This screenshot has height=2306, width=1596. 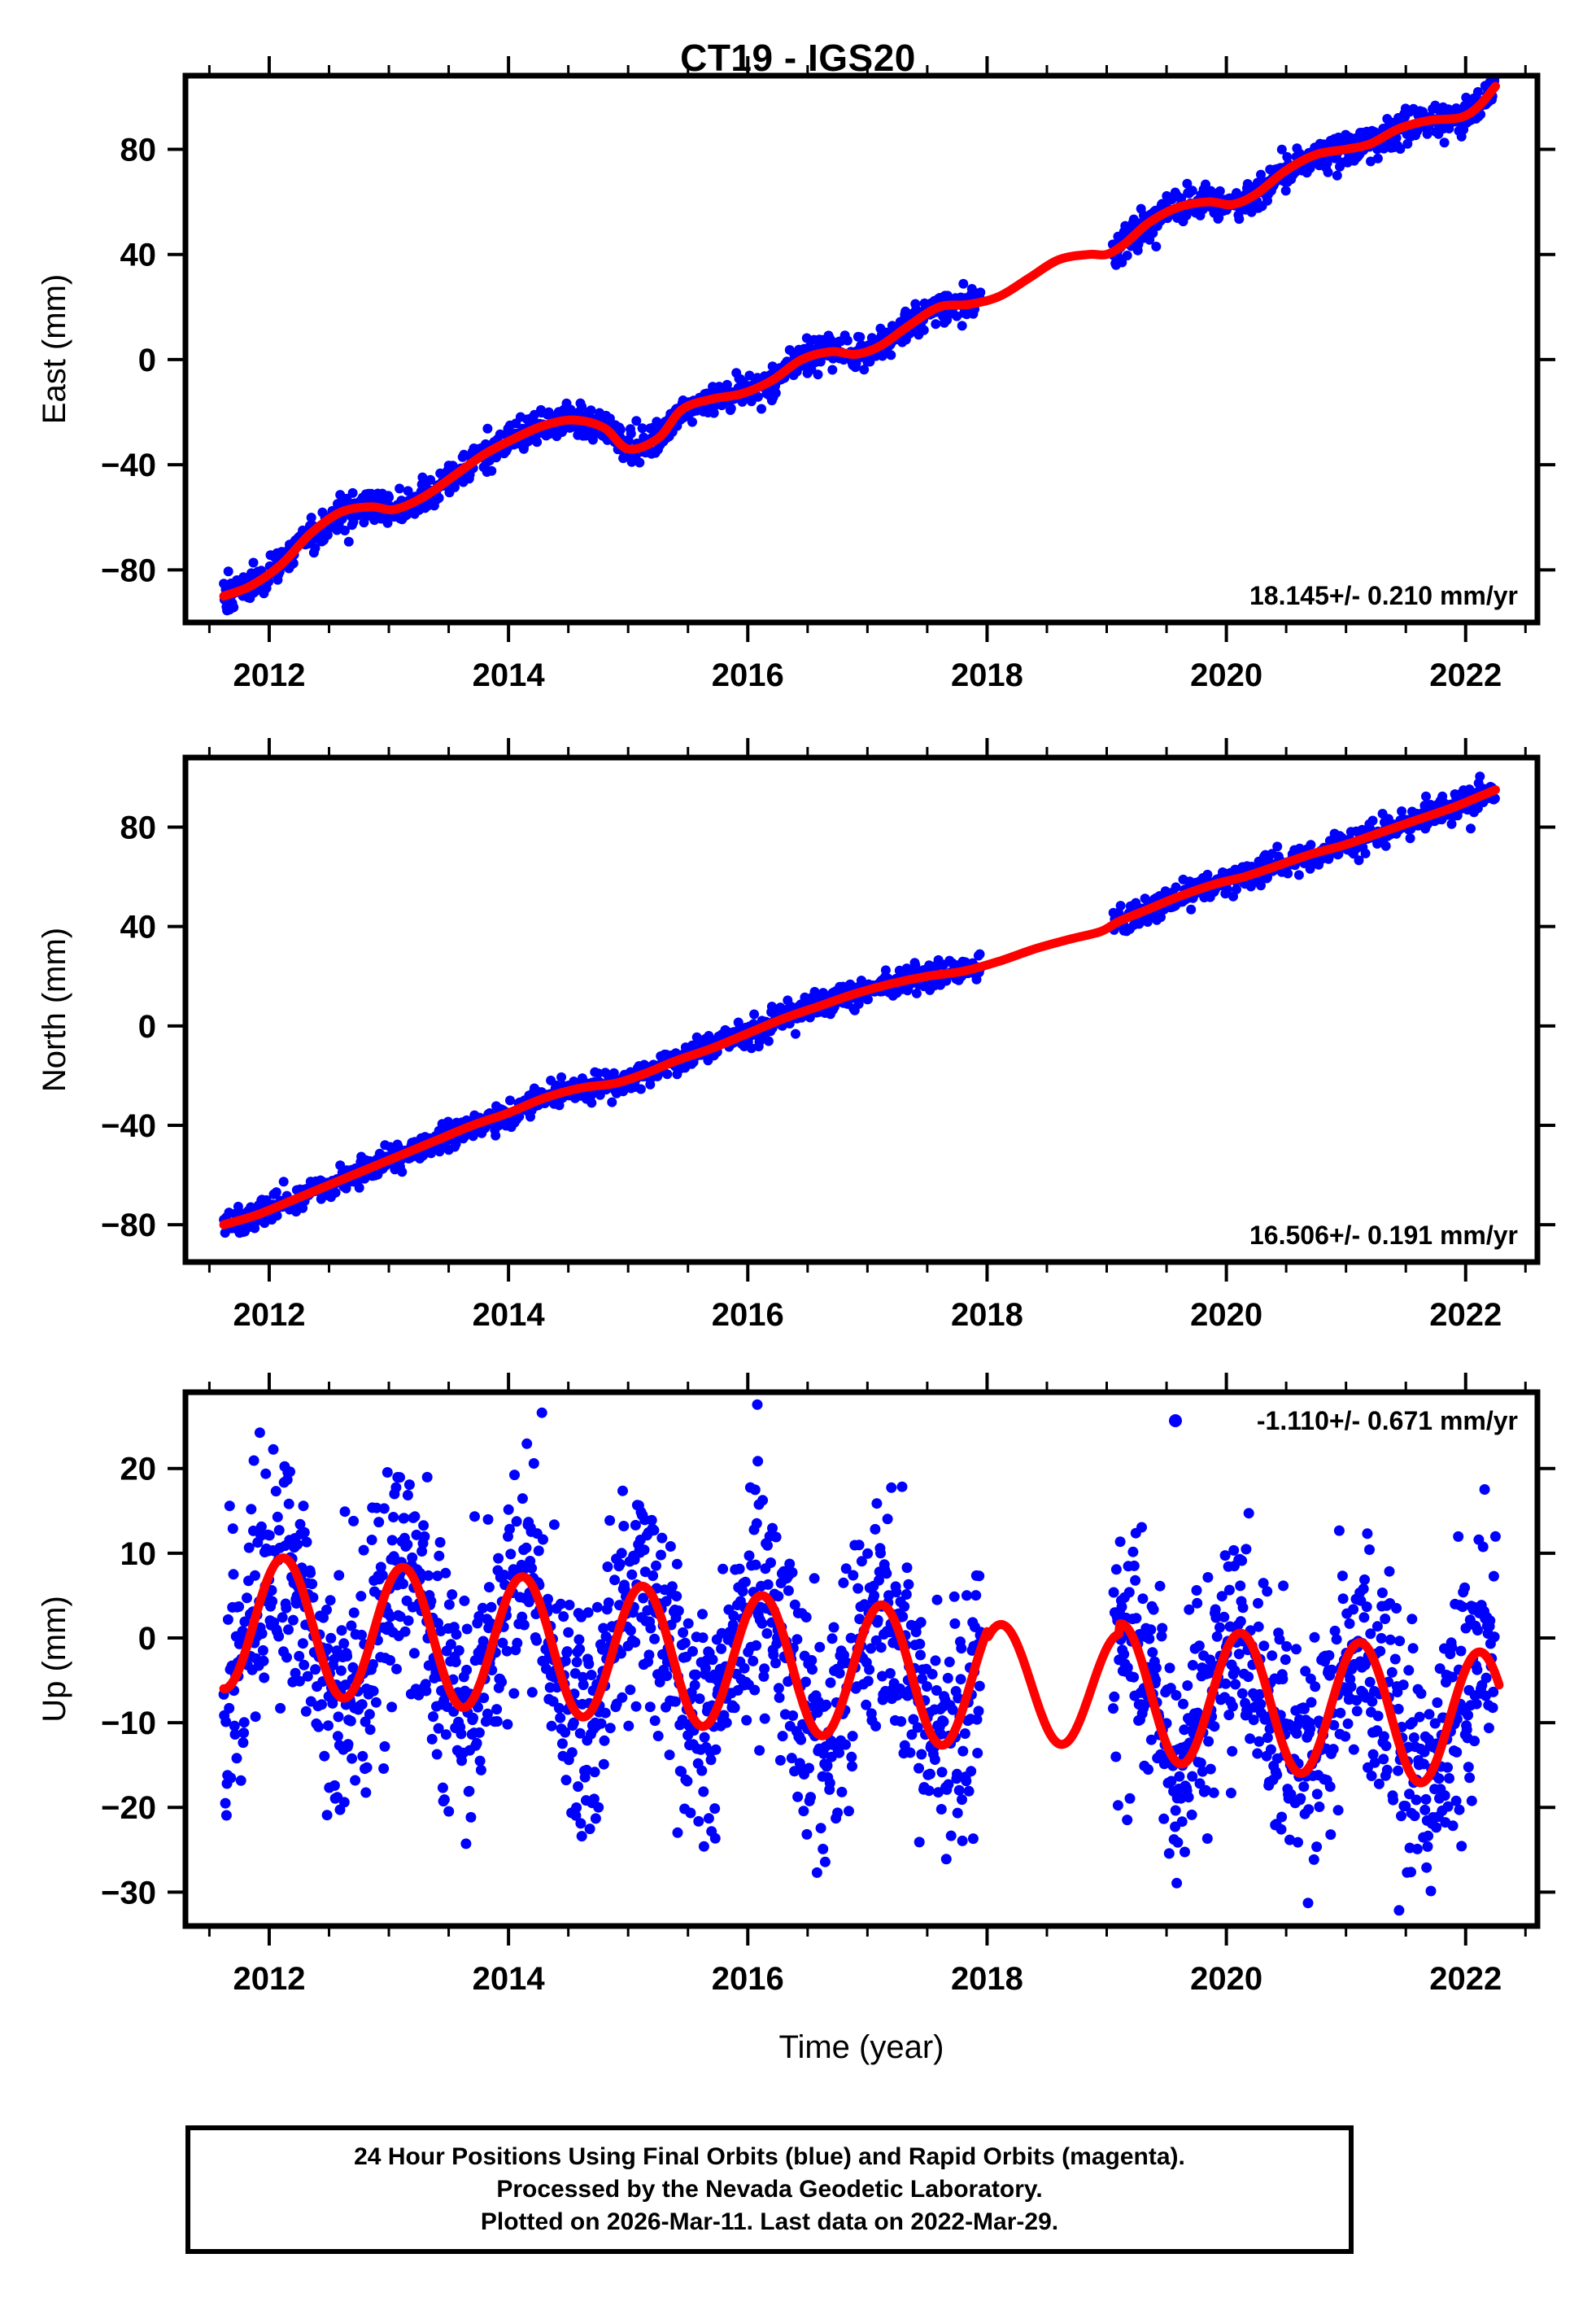 What do you see at coordinates (1226, 1979) in the screenshot?
I see `x-tick-label-up: 2020` at bounding box center [1226, 1979].